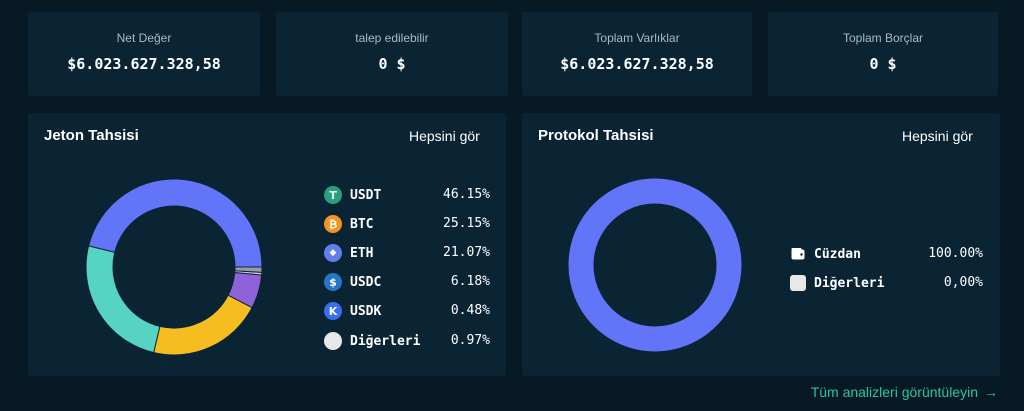  Describe the element at coordinates (466, 223) in the screenshot. I see `legend-percent: 25.15%` at that location.